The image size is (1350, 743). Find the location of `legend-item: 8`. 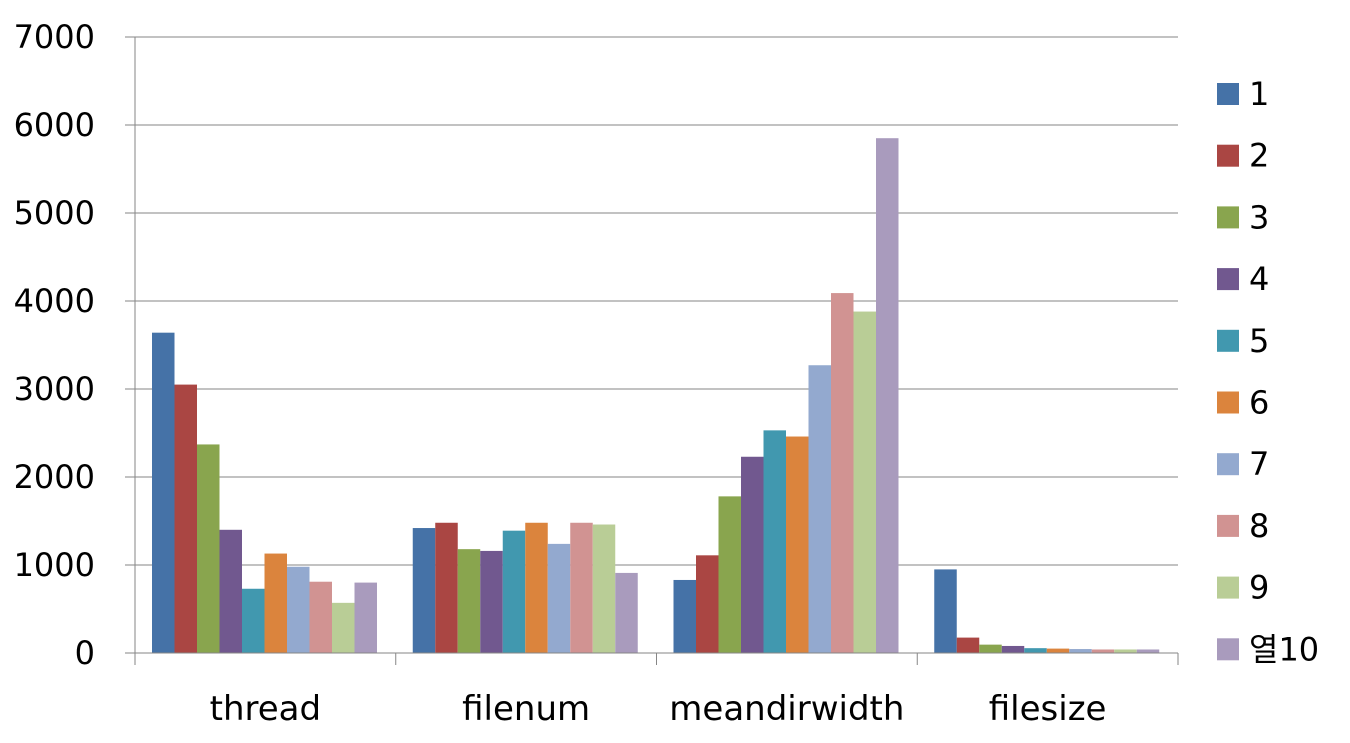

legend-item: 8 is located at coordinates (1243, 526).